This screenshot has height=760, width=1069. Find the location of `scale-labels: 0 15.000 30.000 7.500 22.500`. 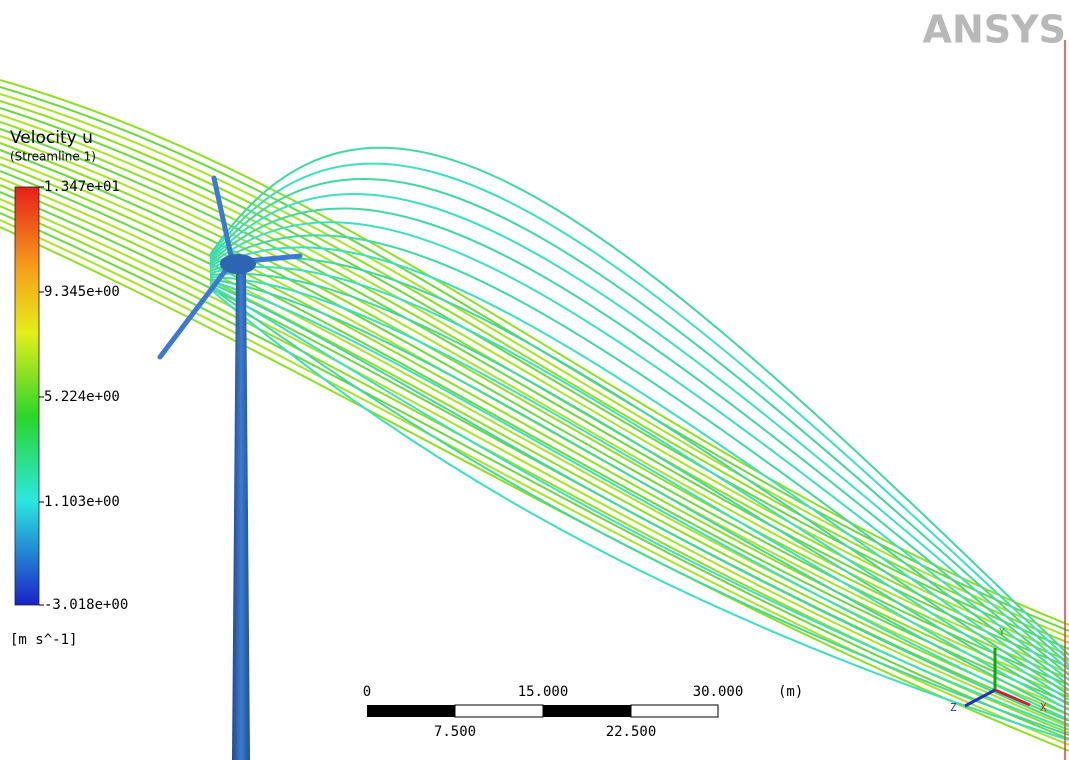

scale-labels: 0 15.000 30.000 7.500 22.500 is located at coordinates (553, 712).